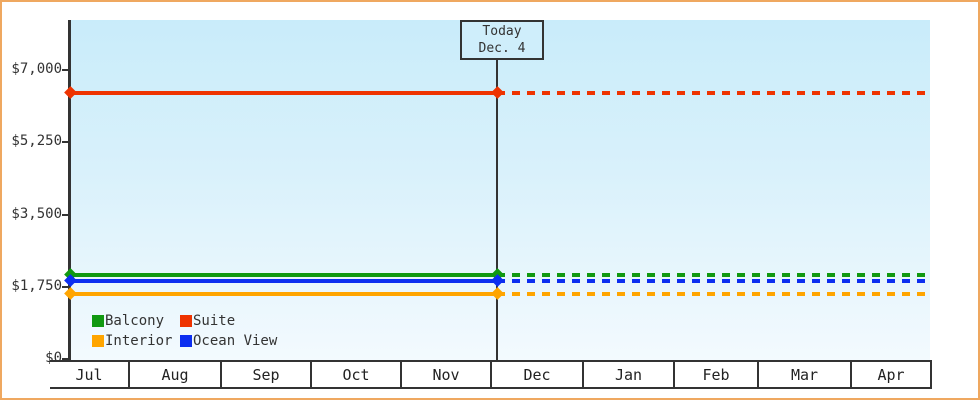  What do you see at coordinates (265, 374) in the screenshot?
I see `month-cell: Sep` at bounding box center [265, 374].